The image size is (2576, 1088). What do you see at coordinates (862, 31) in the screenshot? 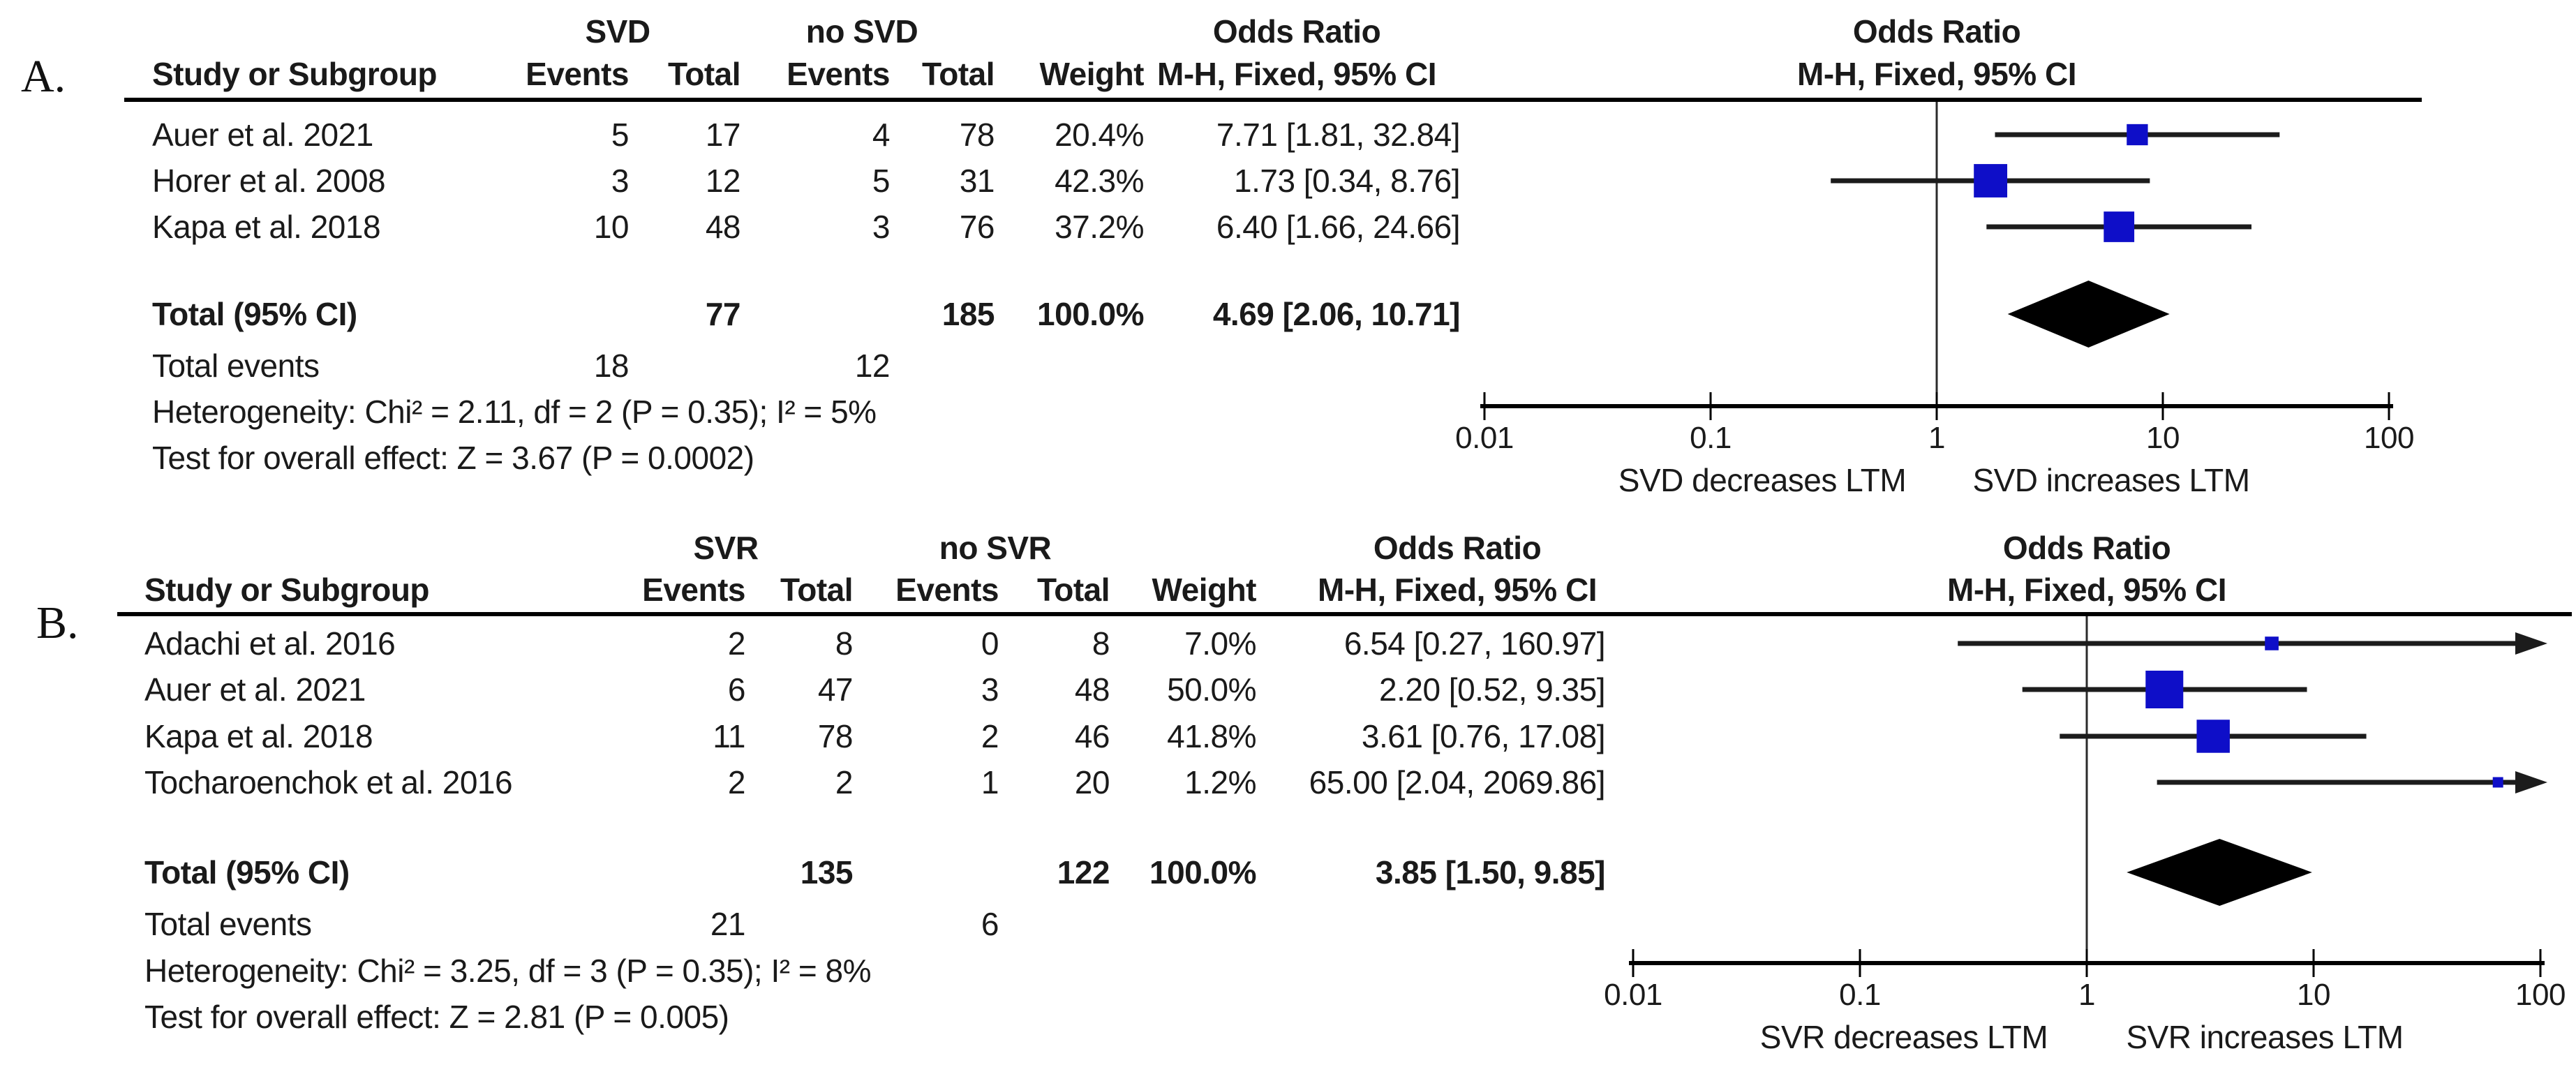
I see `comparator-header: no SVD` at bounding box center [862, 31].